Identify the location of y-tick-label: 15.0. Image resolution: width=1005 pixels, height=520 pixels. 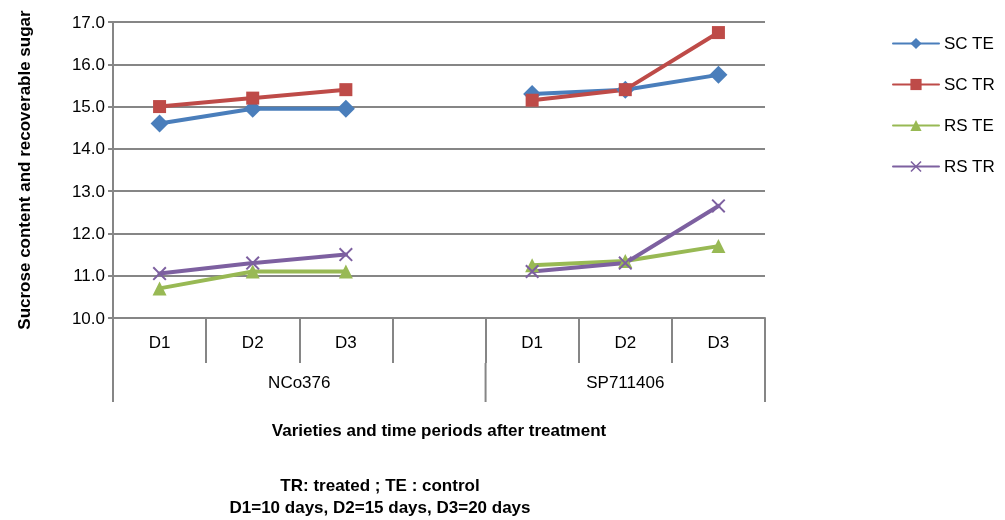
(88, 107).